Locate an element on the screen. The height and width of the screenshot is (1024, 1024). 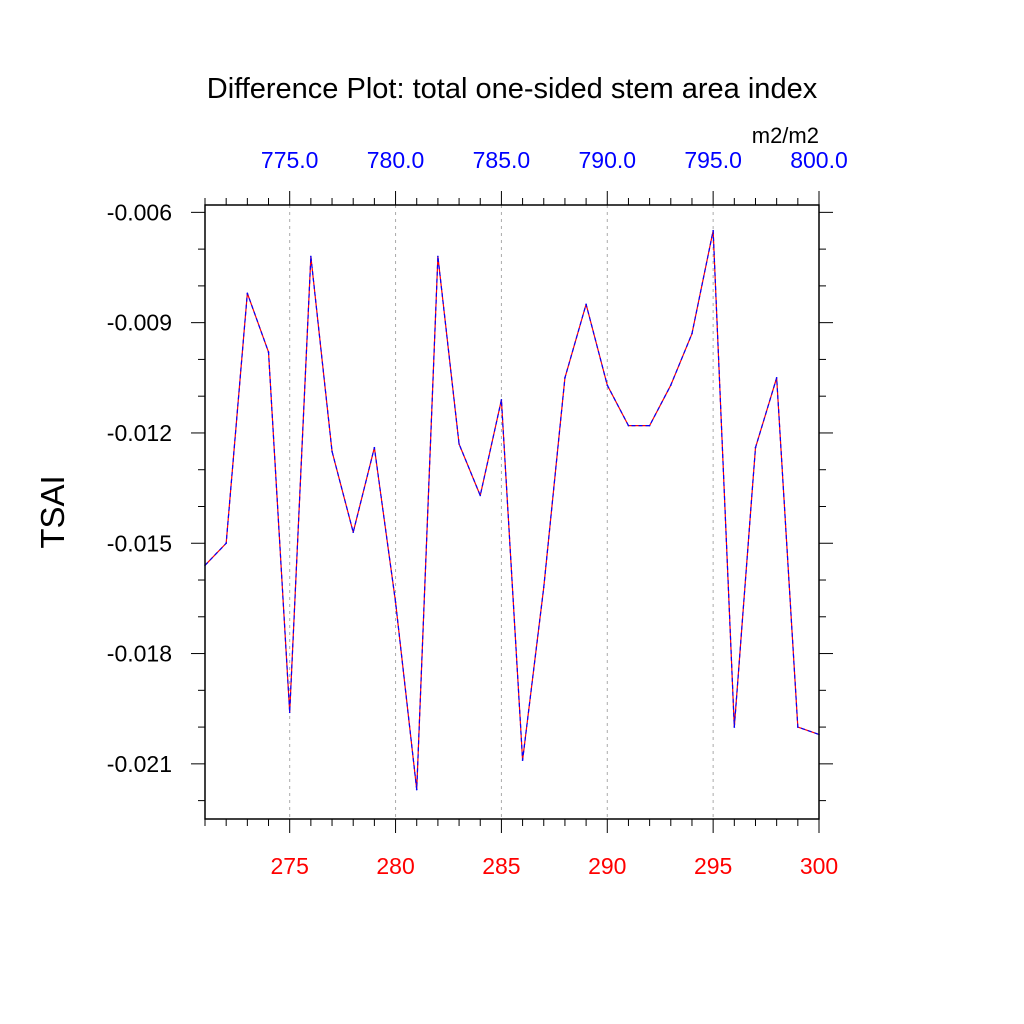
x-tick-label: 275 is located at coordinates (290, 866).